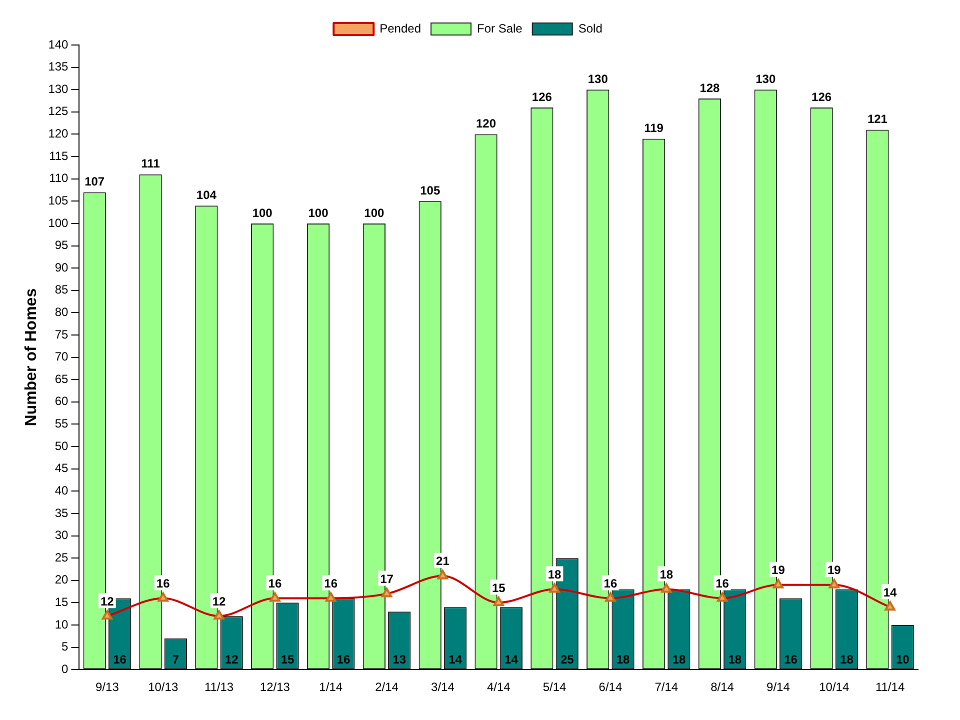  I want to click on y-tick-label: 65, so click(61, 379).